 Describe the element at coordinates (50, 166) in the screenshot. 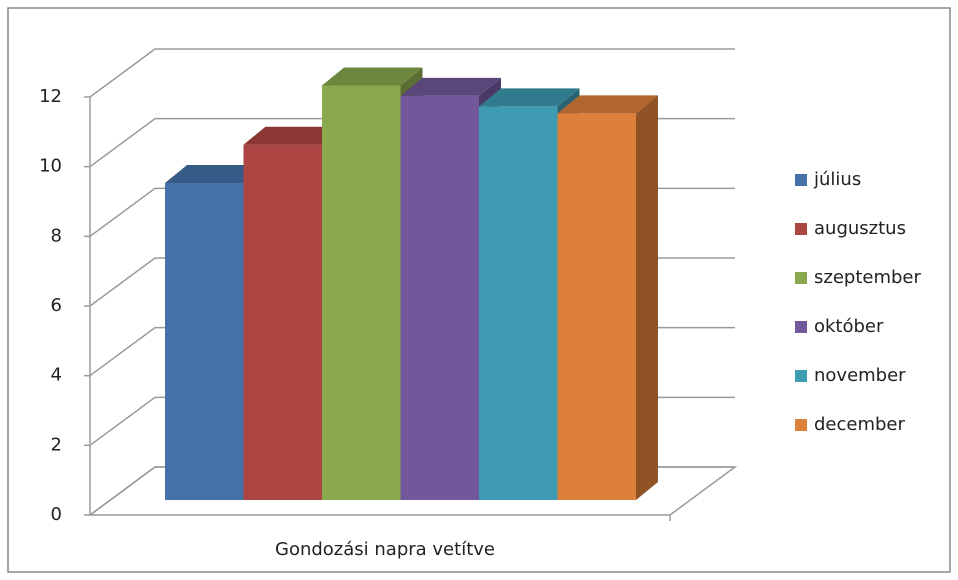

I see `y-tick-label: 10` at that location.